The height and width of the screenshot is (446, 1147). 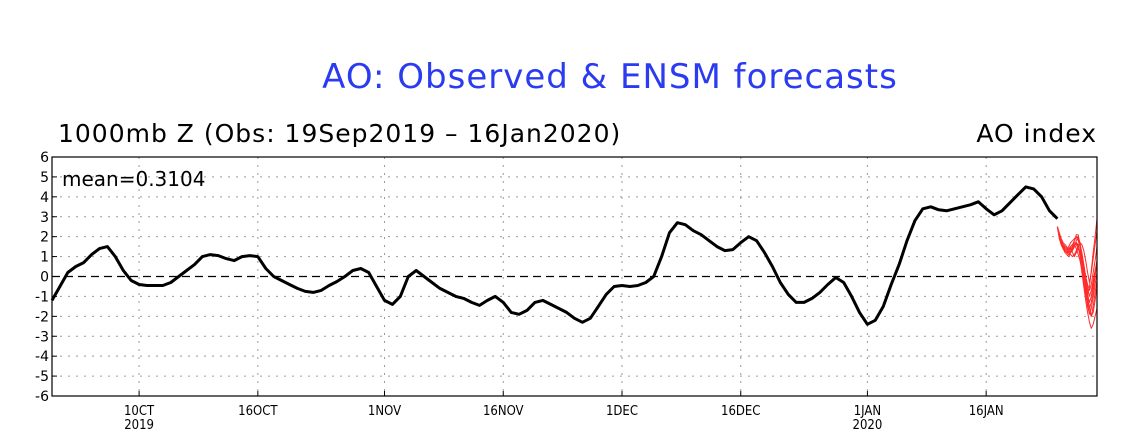 I want to click on x-tick-label: 16OCT, so click(x=258, y=411).